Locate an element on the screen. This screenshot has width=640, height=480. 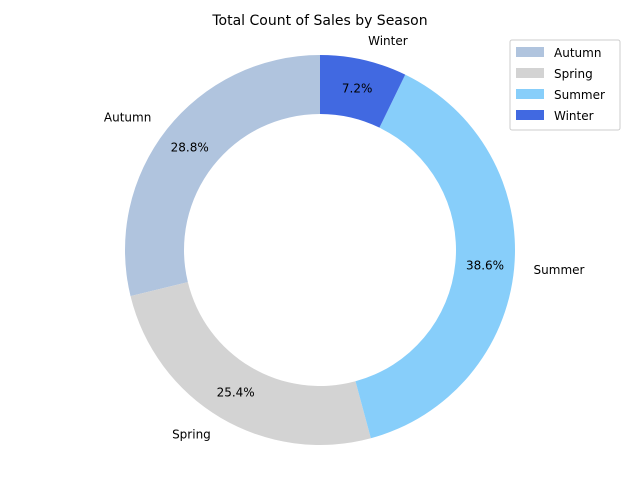
legend-label-autumn: Autumn is located at coordinates (577, 53).